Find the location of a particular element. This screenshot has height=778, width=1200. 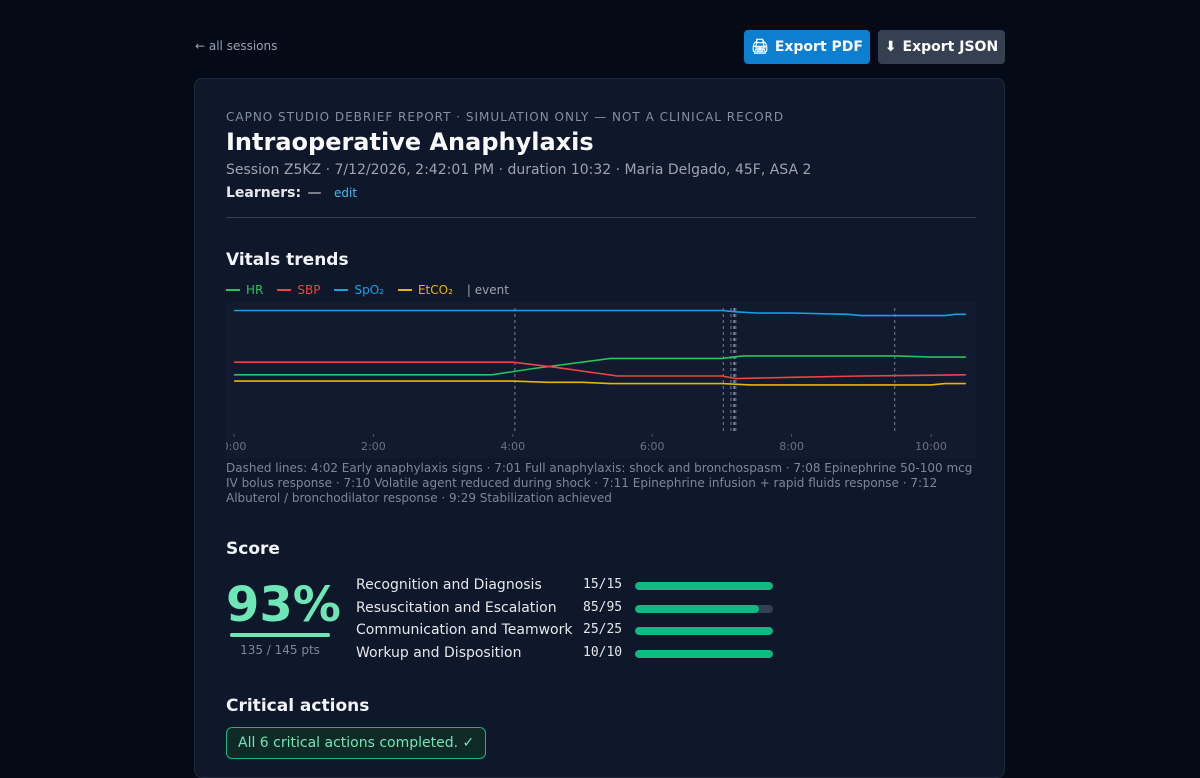

score-row-name: Recognition and Diagnosis is located at coordinates (449, 585).